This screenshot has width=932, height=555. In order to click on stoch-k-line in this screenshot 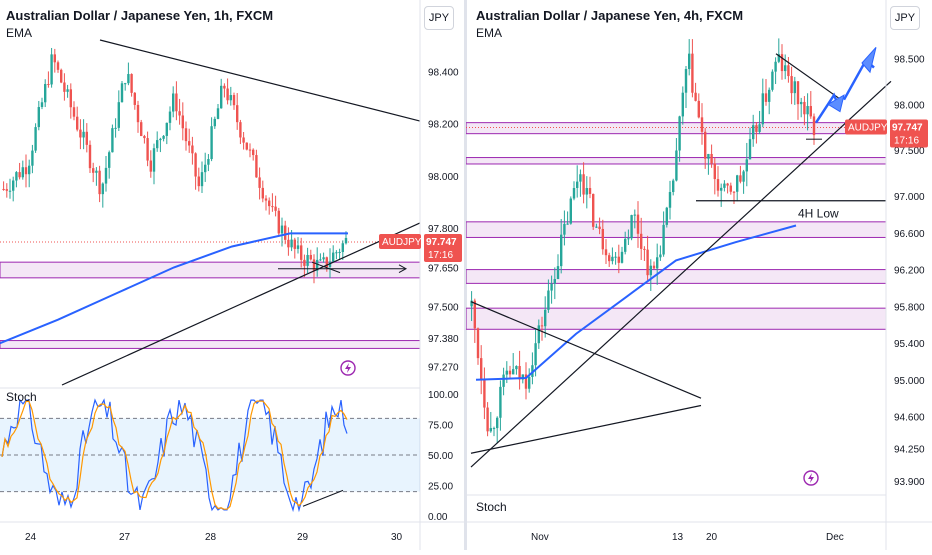, I will do `click(174, 455)`.